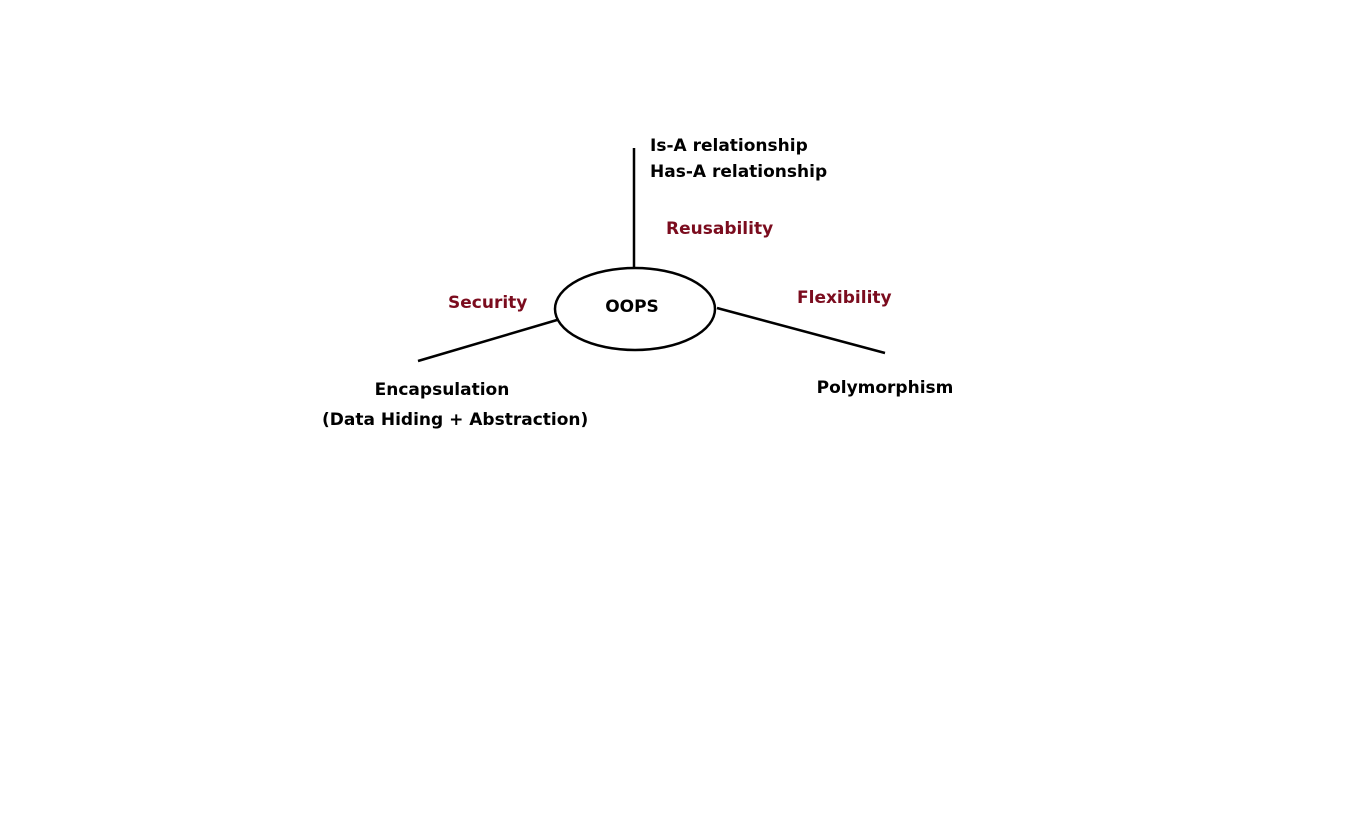 Image resolution: width=1358 pixels, height=831 pixels. Describe the element at coordinates (885, 388) in the screenshot. I see `polymorphism-label: Polymorphism` at that location.